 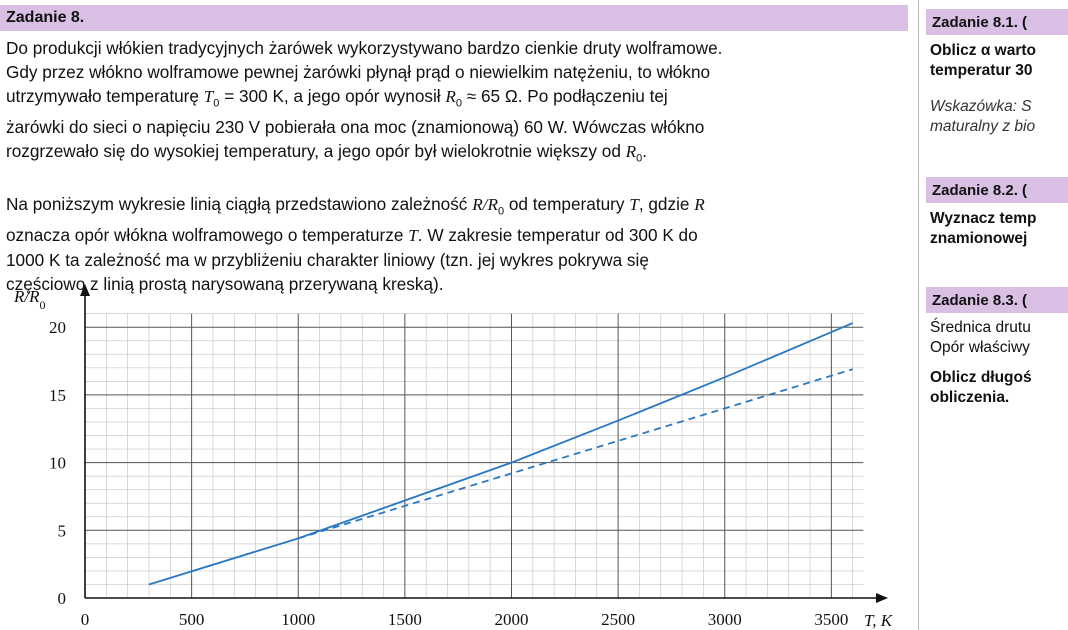 I want to click on x-tick-label: 2000, so click(x=511, y=619).